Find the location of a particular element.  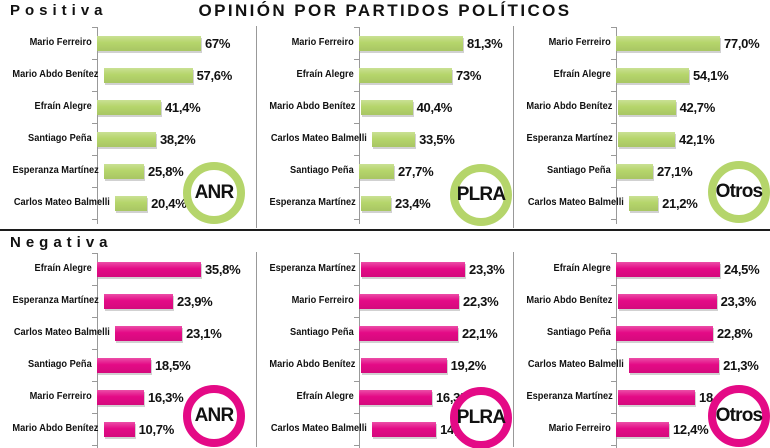

bar-row: Efraín Alegre 54,1% is located at coordinates (642, 75).